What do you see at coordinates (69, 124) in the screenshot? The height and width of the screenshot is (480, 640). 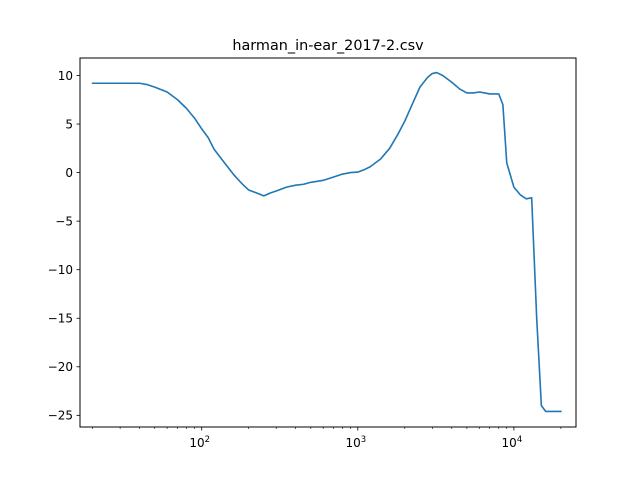 I see `y-tick-label: 5` at bounding box center [69, 124].